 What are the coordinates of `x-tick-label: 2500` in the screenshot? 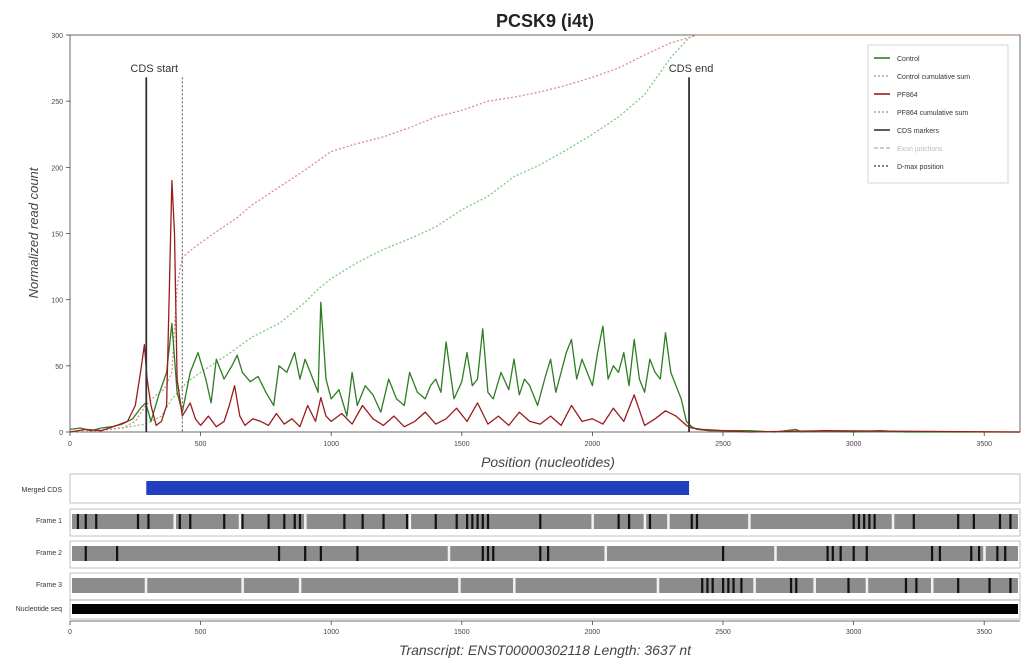 It's located at (723, 444).